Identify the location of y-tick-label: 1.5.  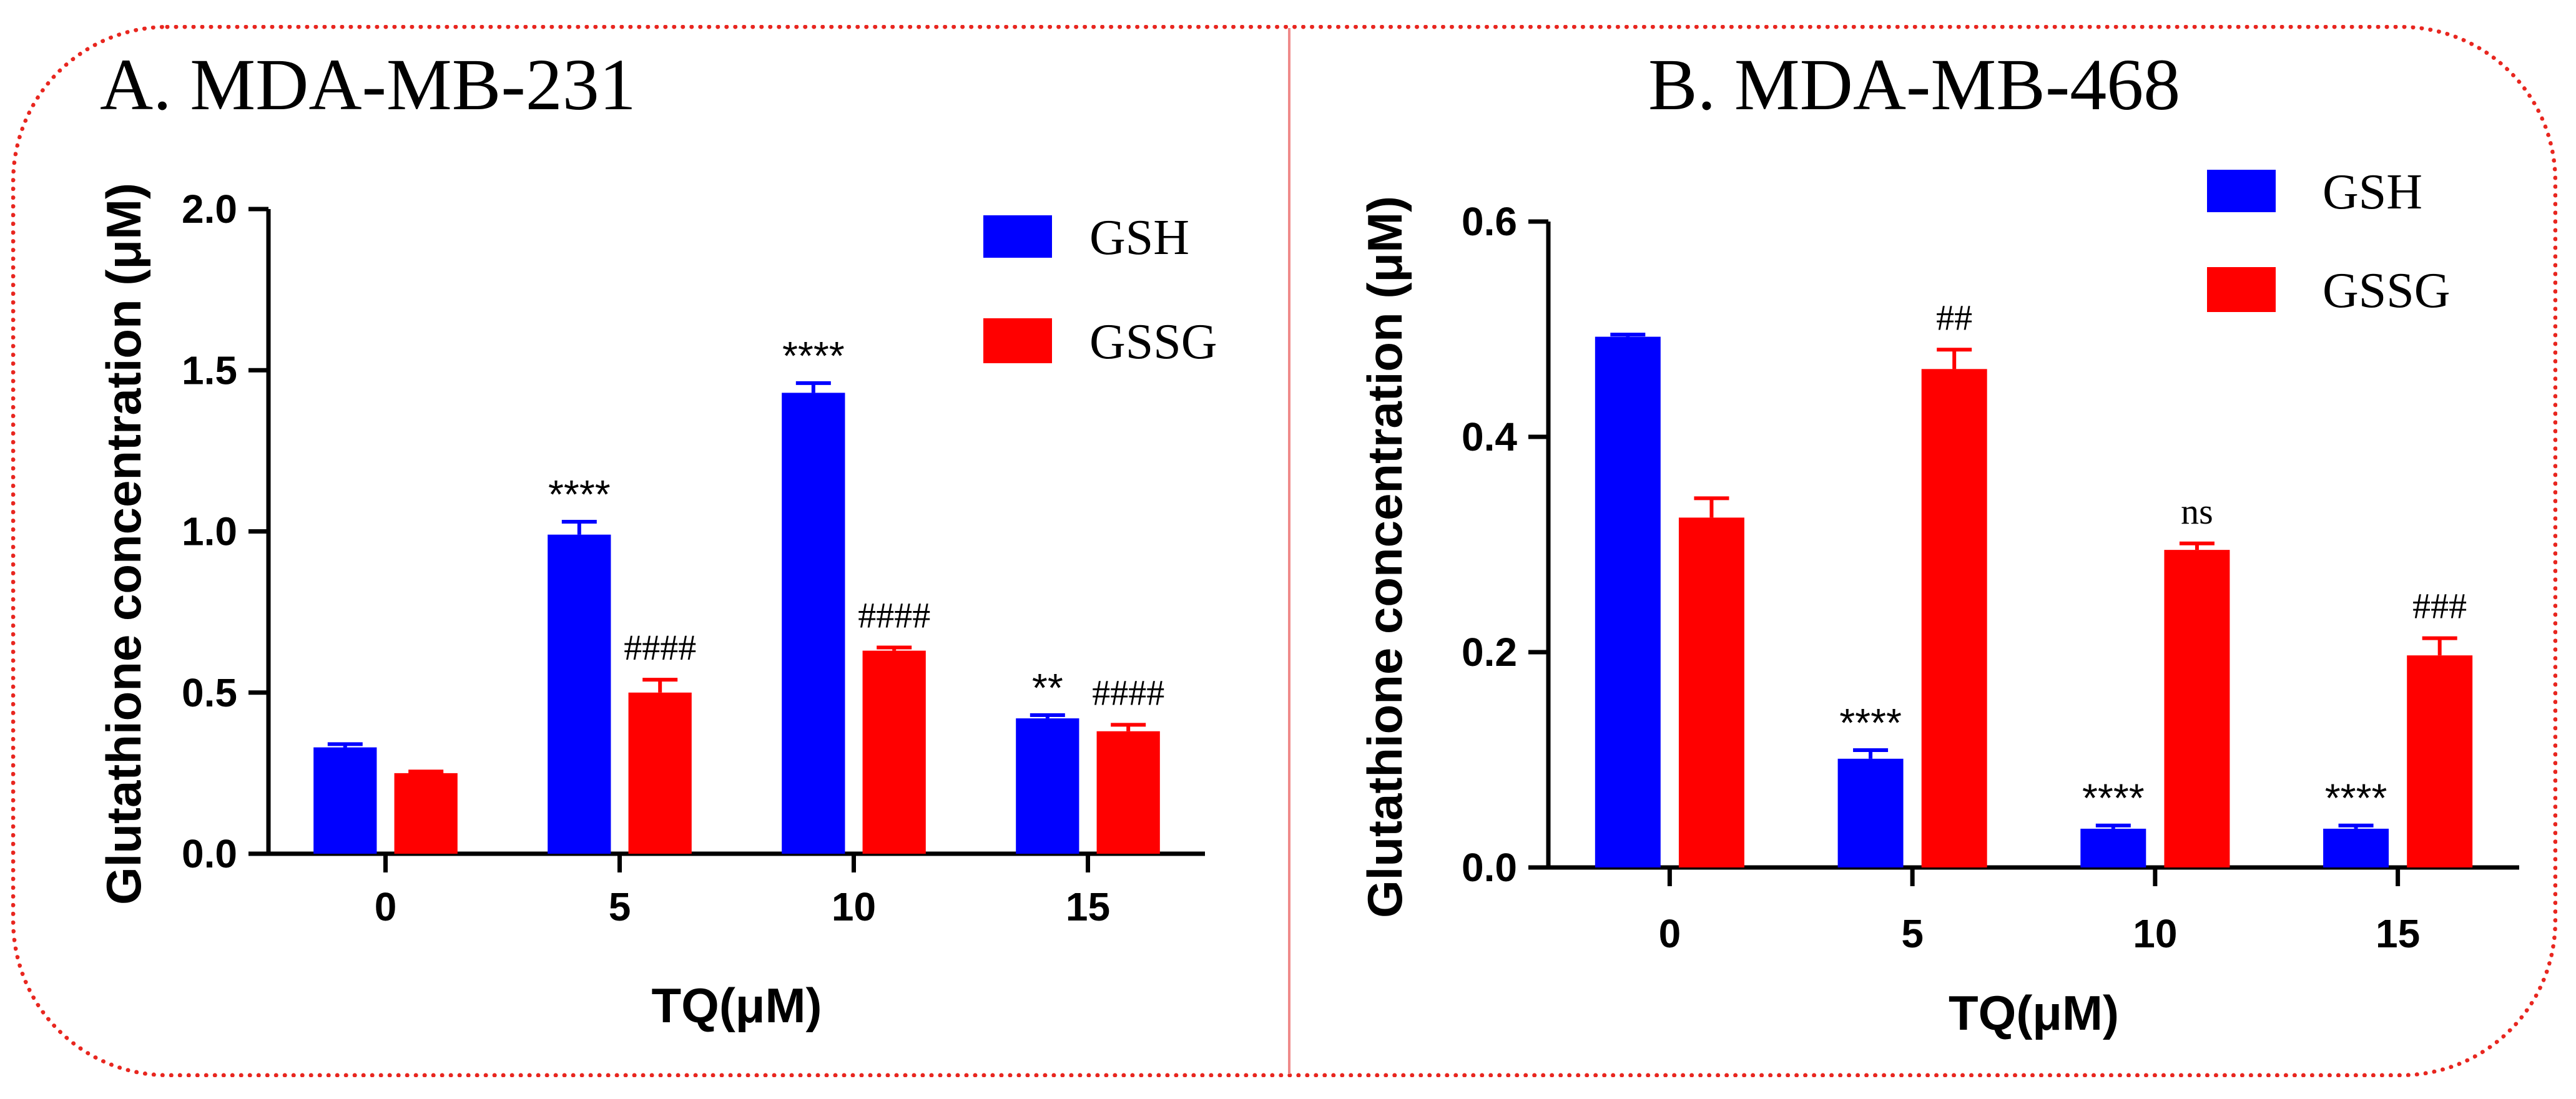
(209, 370).